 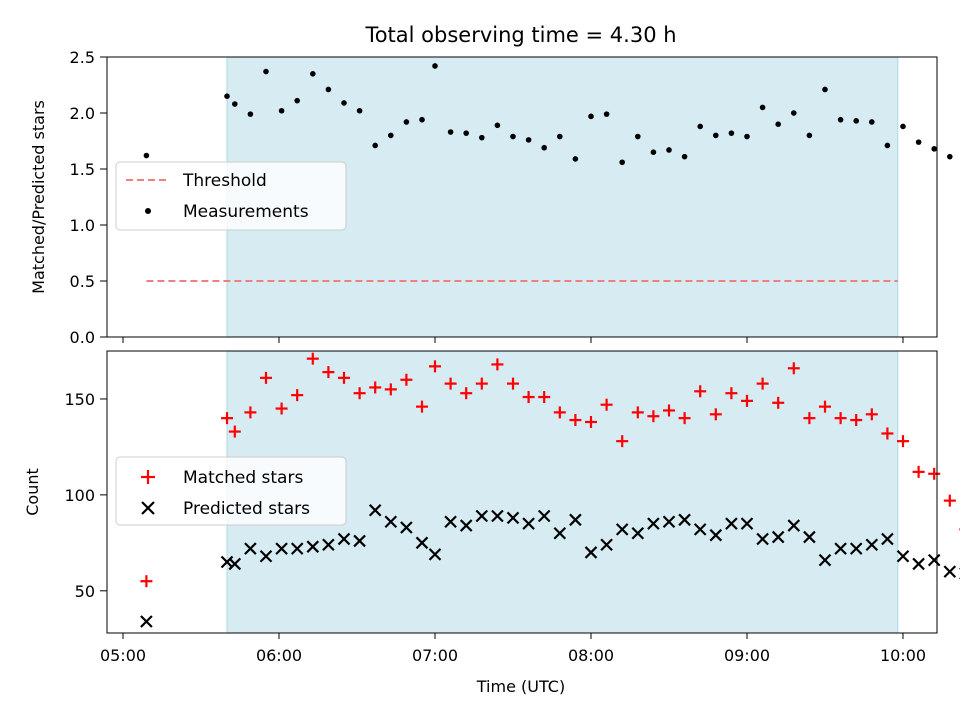 What do you see at coordinates (513, 649) in the screenshot?
I see `bottom-x-axis-ticks: 05:00 06:00 07:00 08:00 09:00 10:00` at bounding box center [513, 649].